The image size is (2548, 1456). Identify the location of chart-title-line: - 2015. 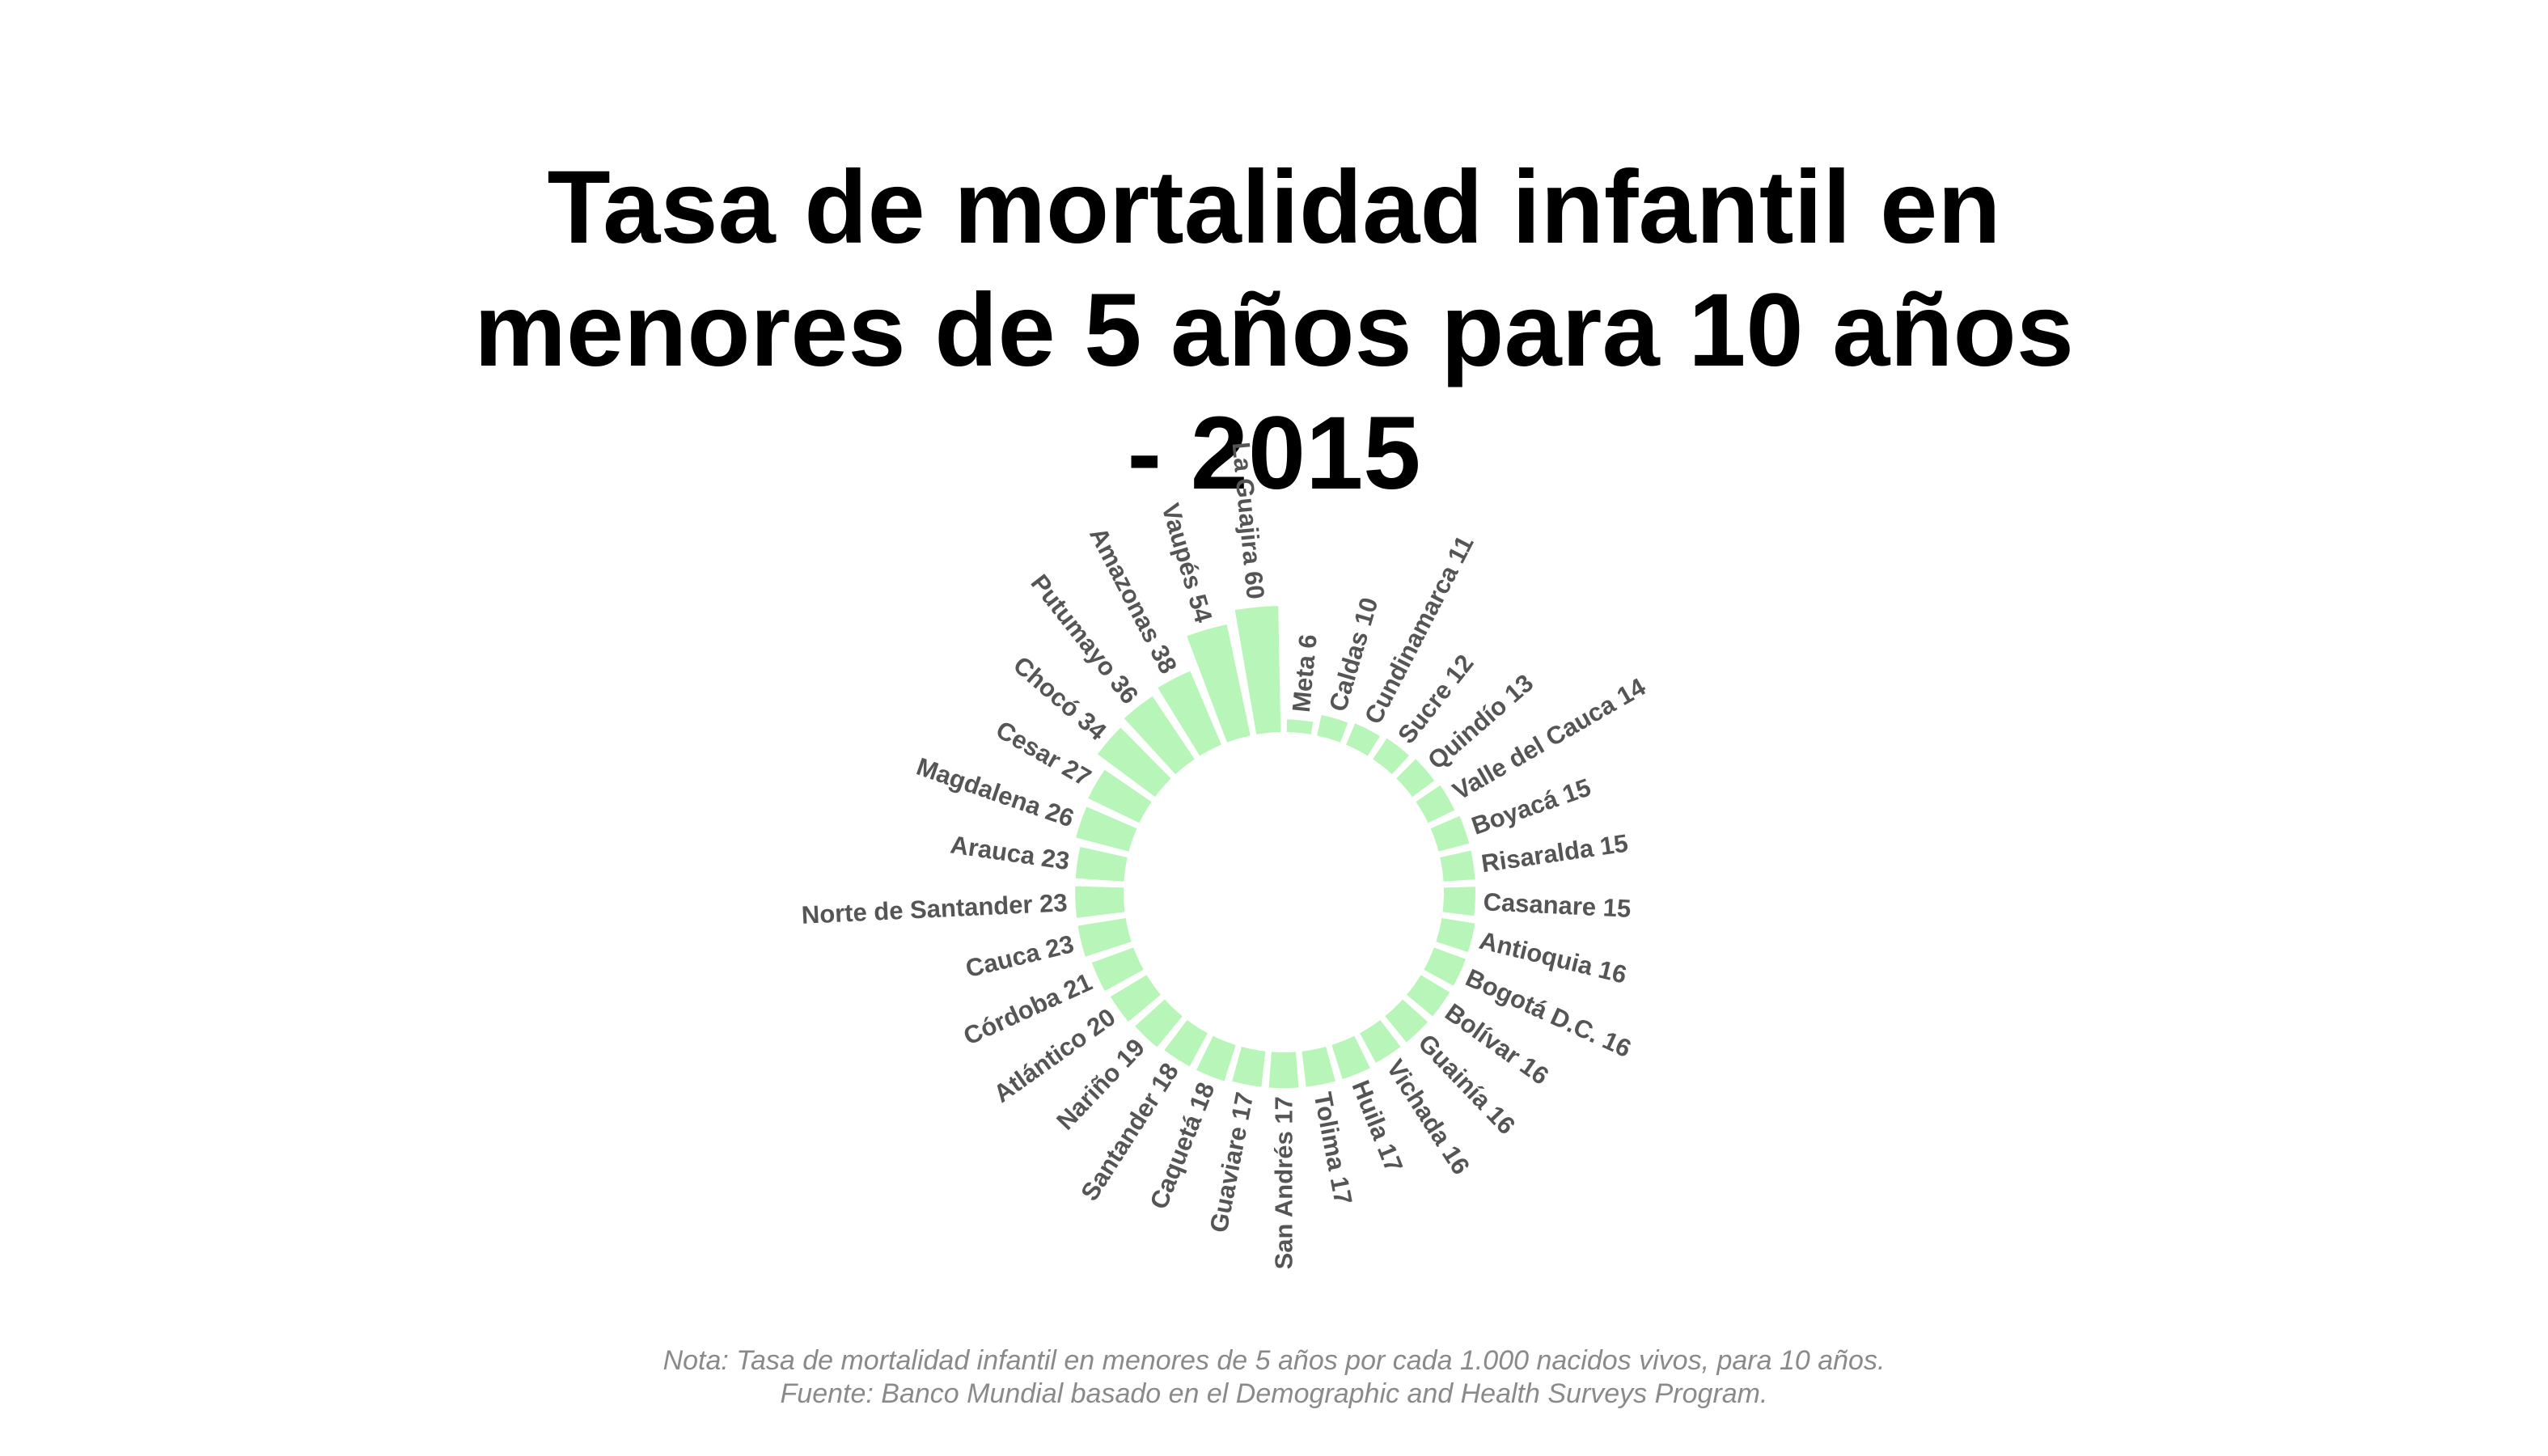
(1274, 453).